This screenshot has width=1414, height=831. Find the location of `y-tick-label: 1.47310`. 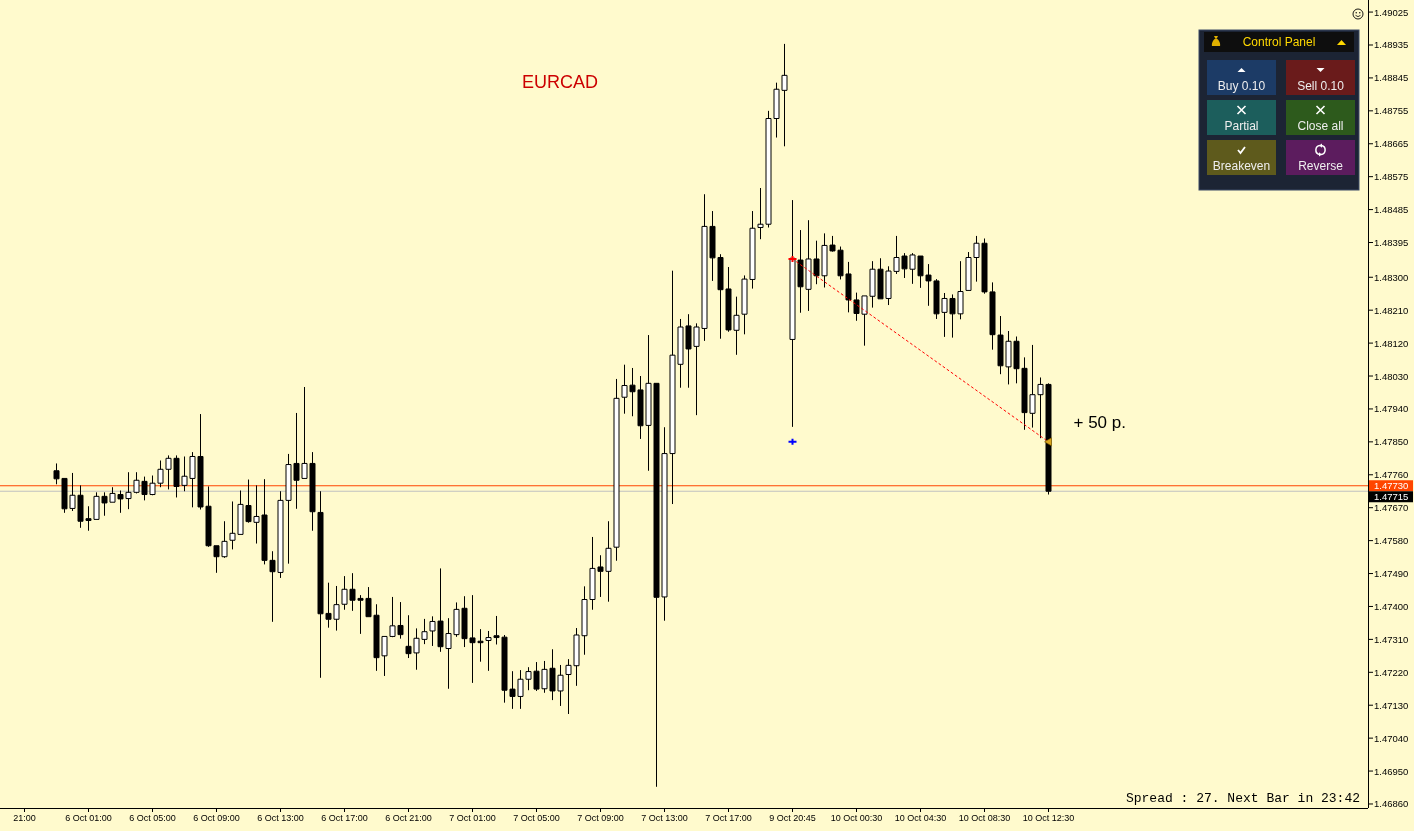

y-tick-label: 1.47310 is located at coordinates (1391, 639).